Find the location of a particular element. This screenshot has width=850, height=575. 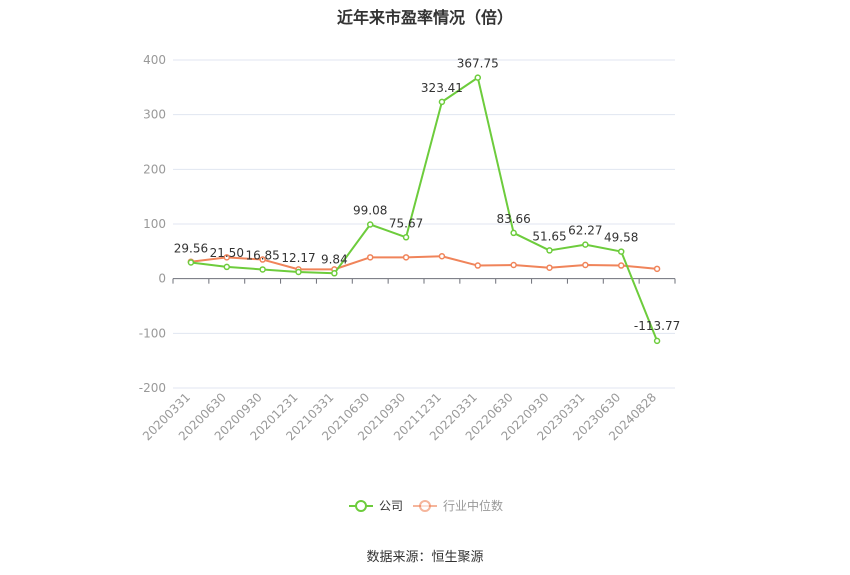

data-label: 99.08 is located at coordinates (370, 211).